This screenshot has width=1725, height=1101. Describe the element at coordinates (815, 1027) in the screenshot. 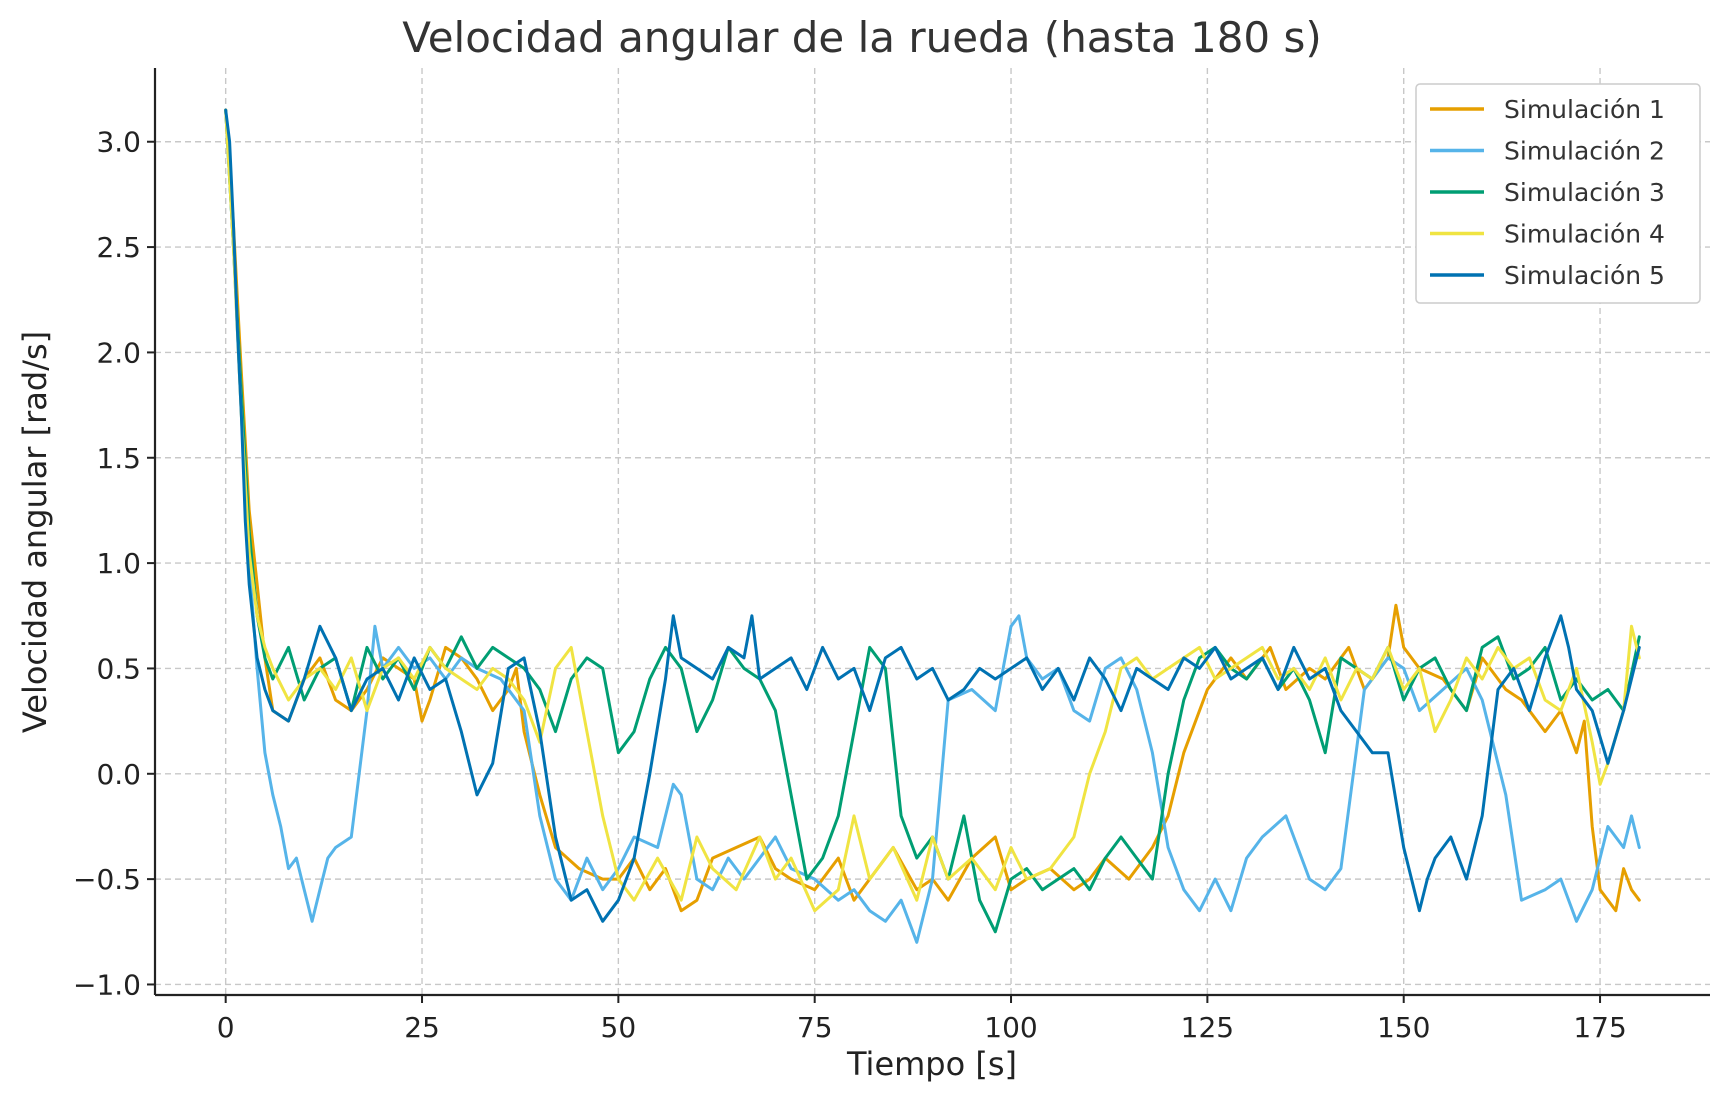

I see `x-tick-label: 75` at that location.